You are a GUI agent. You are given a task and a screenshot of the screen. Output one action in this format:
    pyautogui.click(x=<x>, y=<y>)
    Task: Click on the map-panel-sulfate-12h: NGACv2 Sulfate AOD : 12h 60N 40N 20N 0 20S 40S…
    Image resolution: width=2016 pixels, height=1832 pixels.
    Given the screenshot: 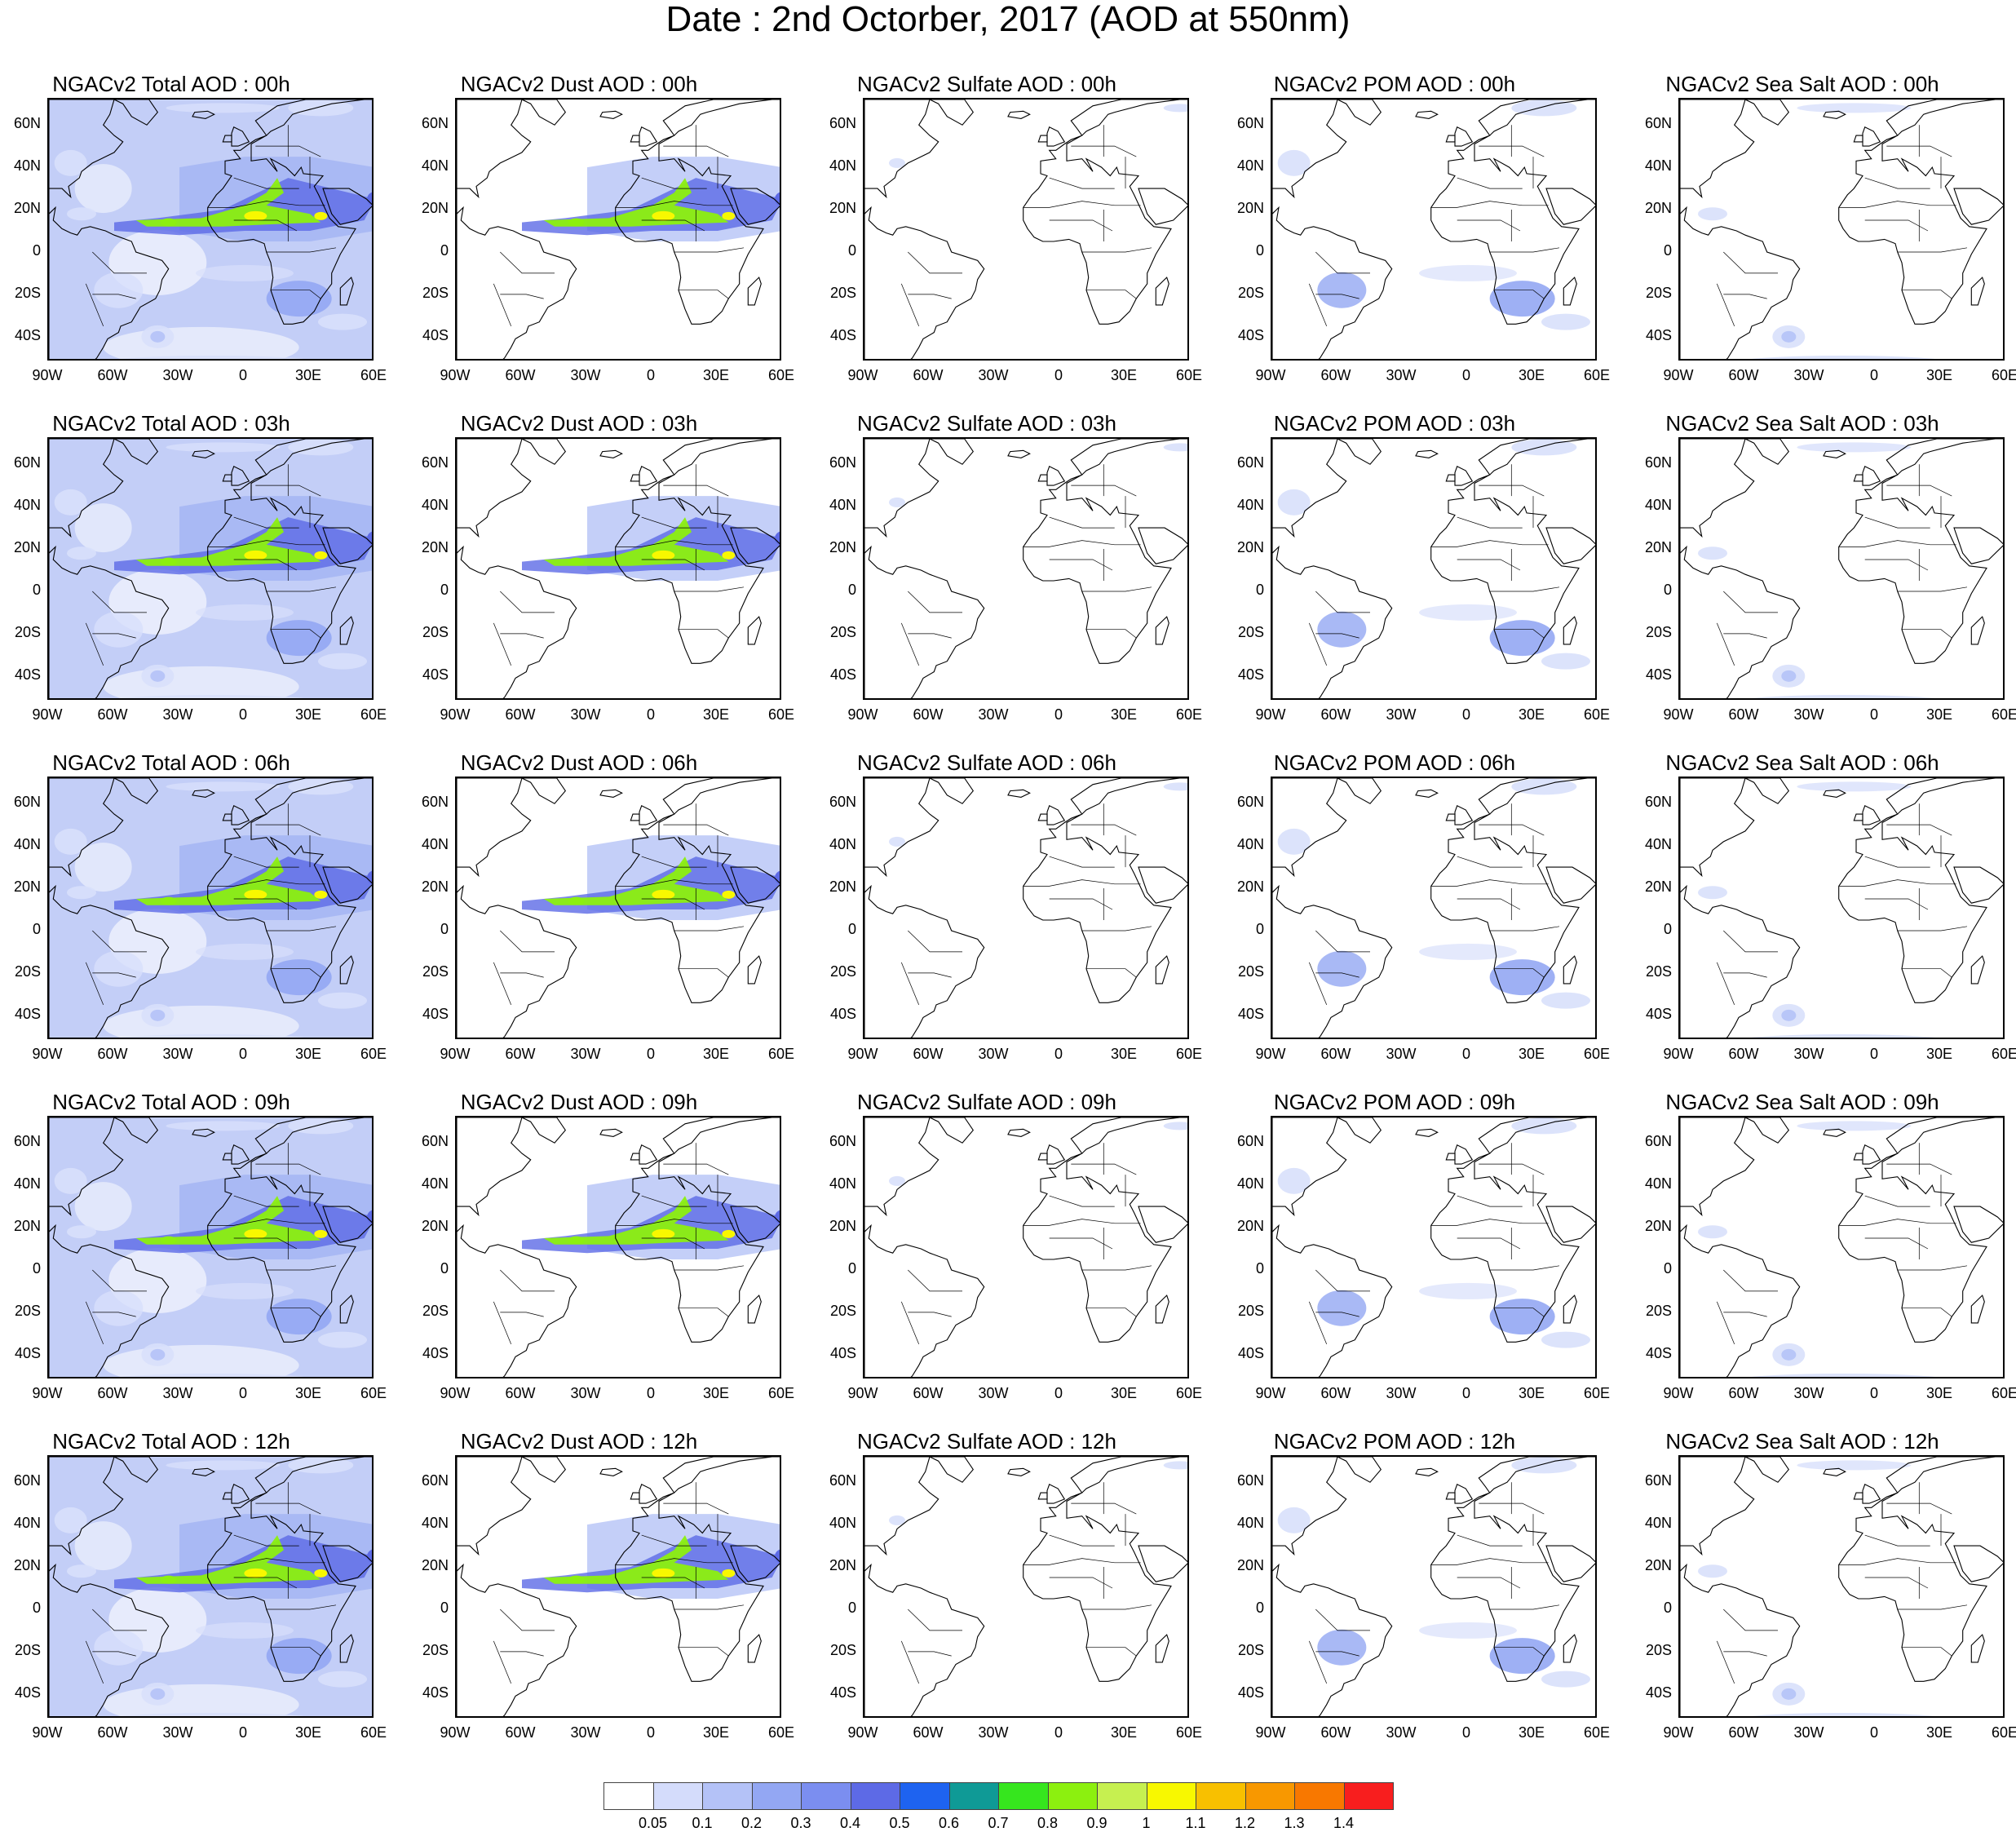 What is the action you would take?
    pyautogui.click(x=1009, y=1592)
    